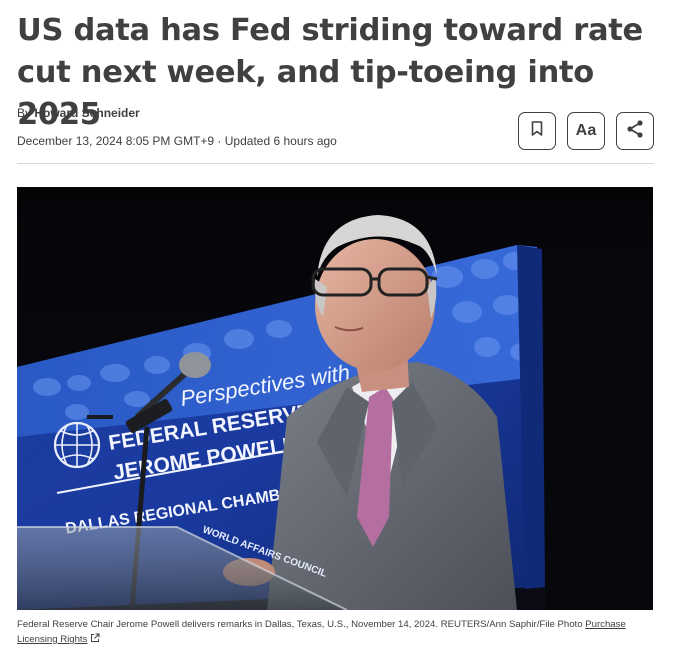 This screenshot has height=653, width=678. Describe the element at coordinates (26, 113) in the screenshot. I see `byline-prefix: By` at that location.